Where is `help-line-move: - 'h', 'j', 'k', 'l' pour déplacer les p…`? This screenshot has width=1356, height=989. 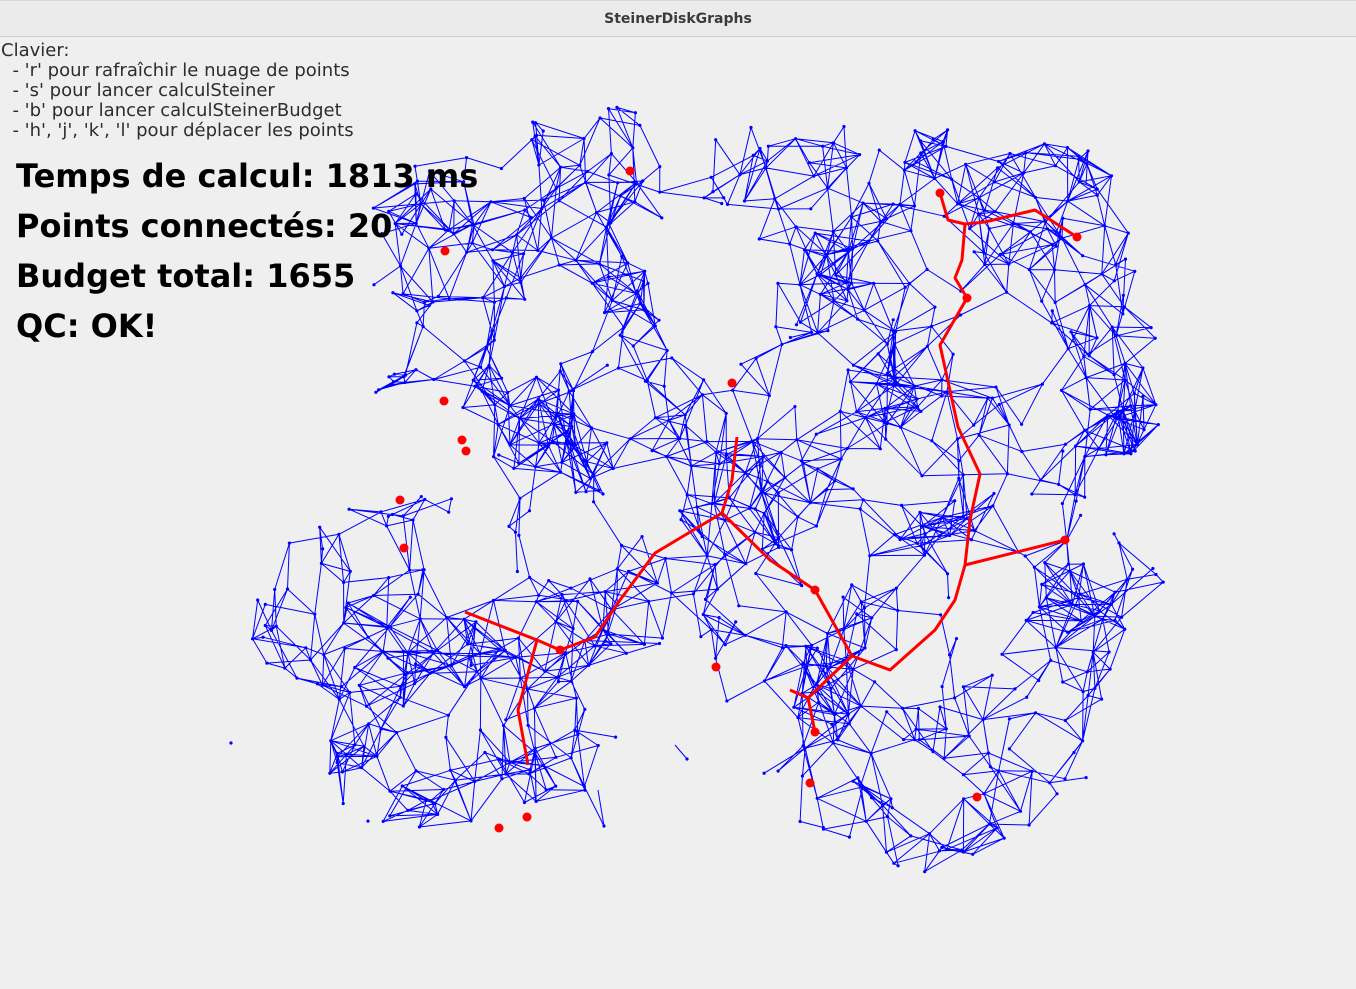 help-line-move: - 'h', 'j', 'k', 'l' pour déplacer les p… is located at coordinates (177, 130).